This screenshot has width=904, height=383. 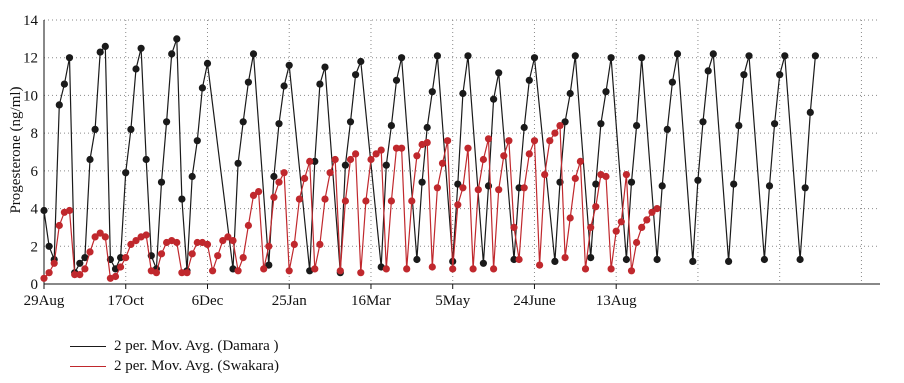 I want to click on legend-item-damara: 2 per. Mov. Avg. (Damara ), so click(x=174, y=346).